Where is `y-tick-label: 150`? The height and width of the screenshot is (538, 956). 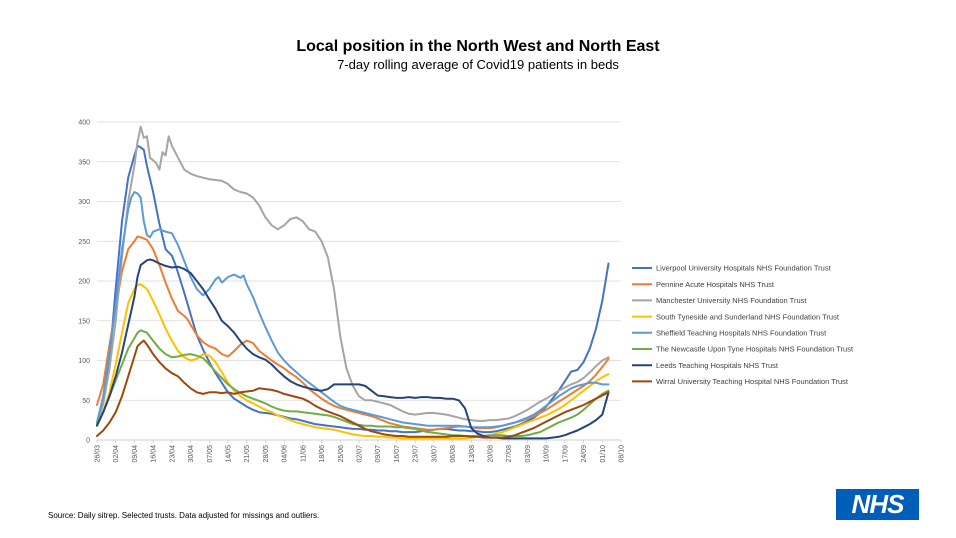 y-tick-label: 150 is located at coordinates (84, 321).